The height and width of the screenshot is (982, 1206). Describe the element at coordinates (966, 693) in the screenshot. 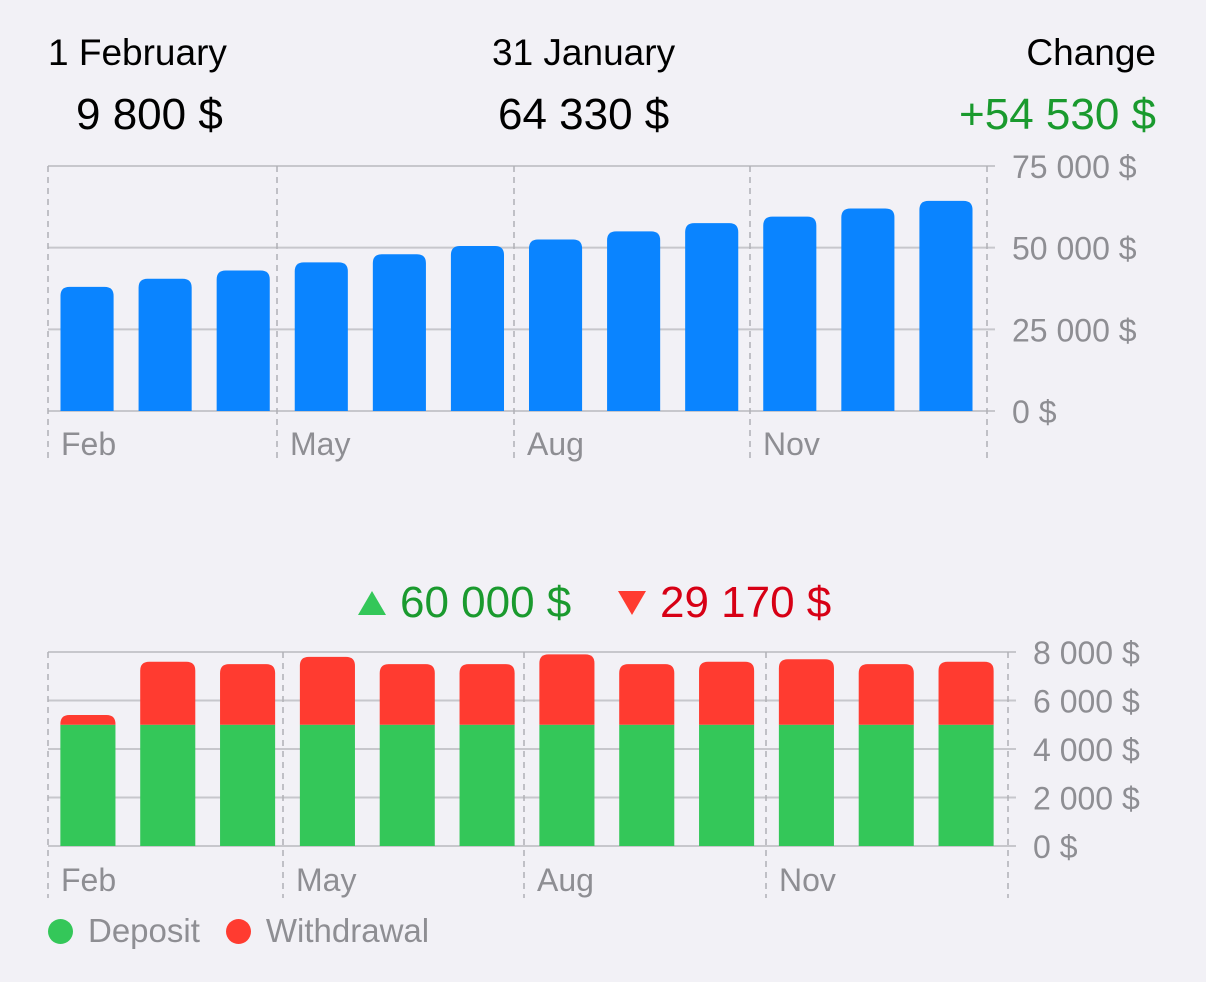

I see `bar-withdrawal-jan` at that location.